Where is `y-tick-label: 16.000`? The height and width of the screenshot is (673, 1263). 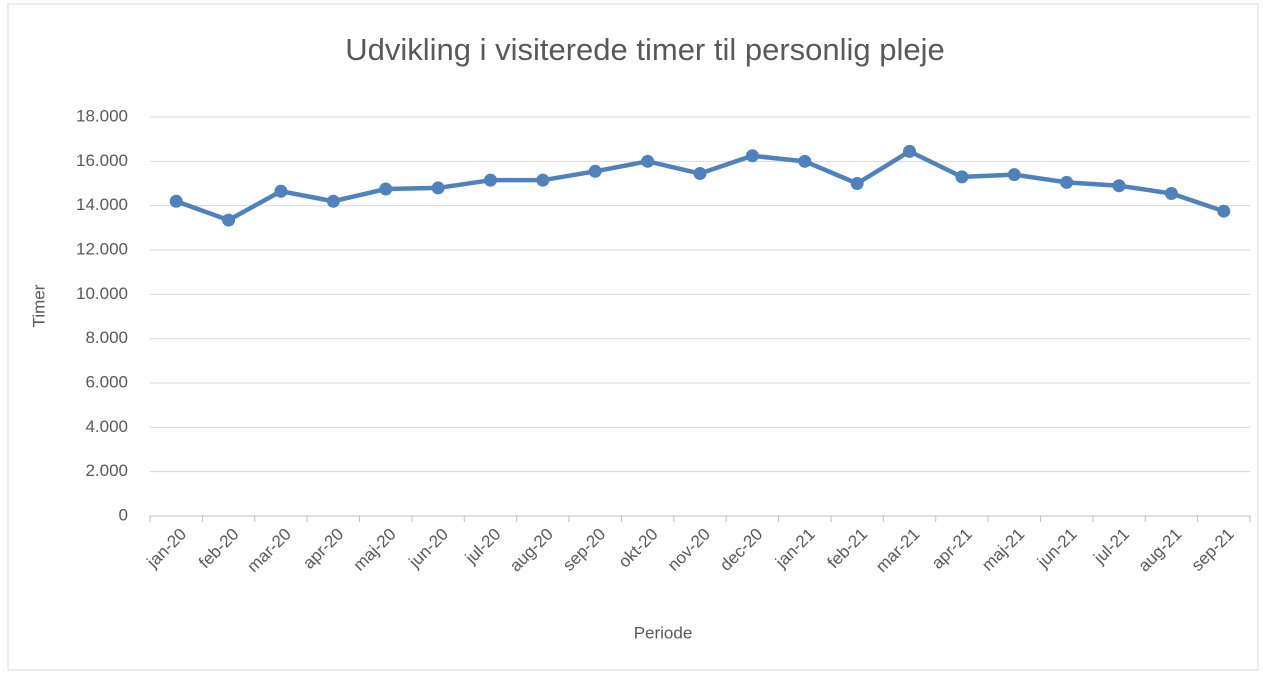
y-tick-label: 16.000 is located at coordinates (102, 160).